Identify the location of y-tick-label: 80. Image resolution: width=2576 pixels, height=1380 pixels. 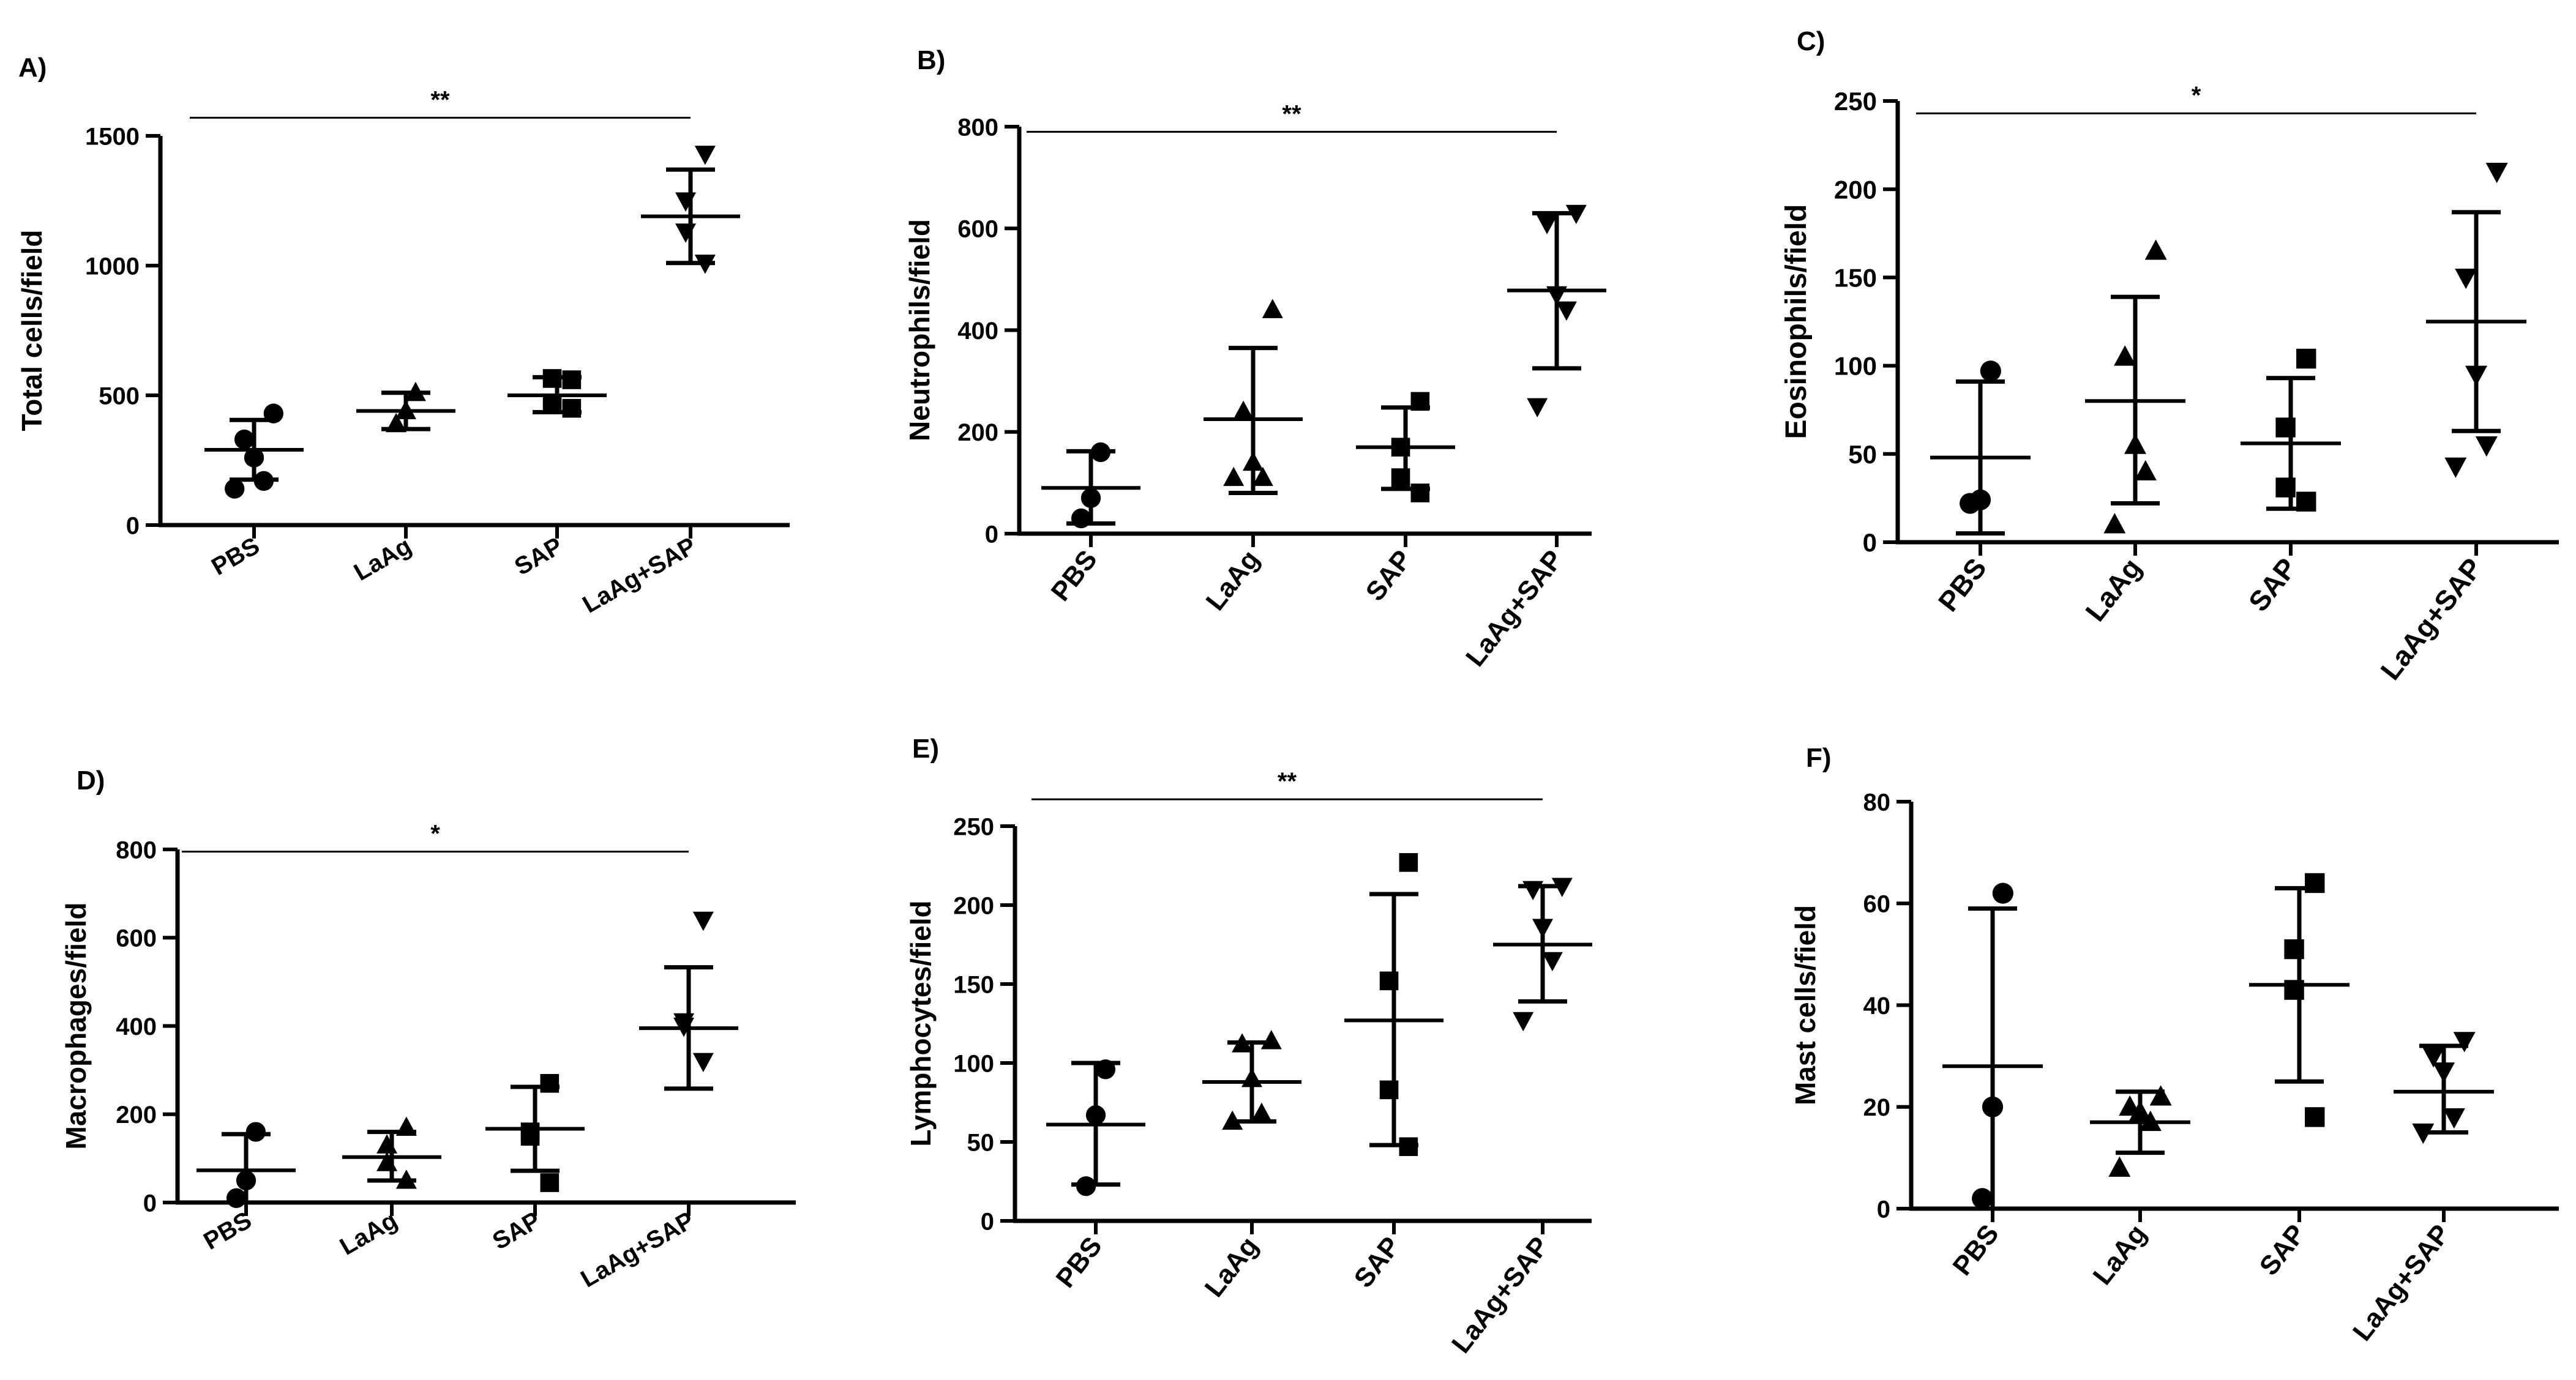
(1877, 802).